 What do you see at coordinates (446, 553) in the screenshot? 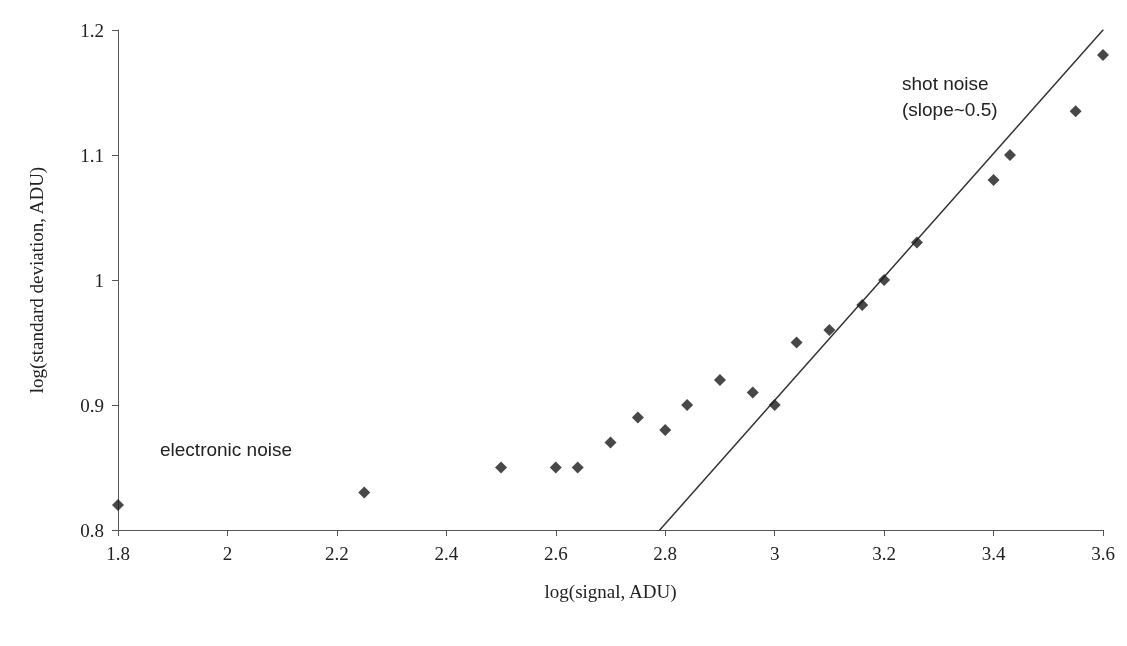
I see `x-tick-label: 2.4` at bounding box center [446, 553].